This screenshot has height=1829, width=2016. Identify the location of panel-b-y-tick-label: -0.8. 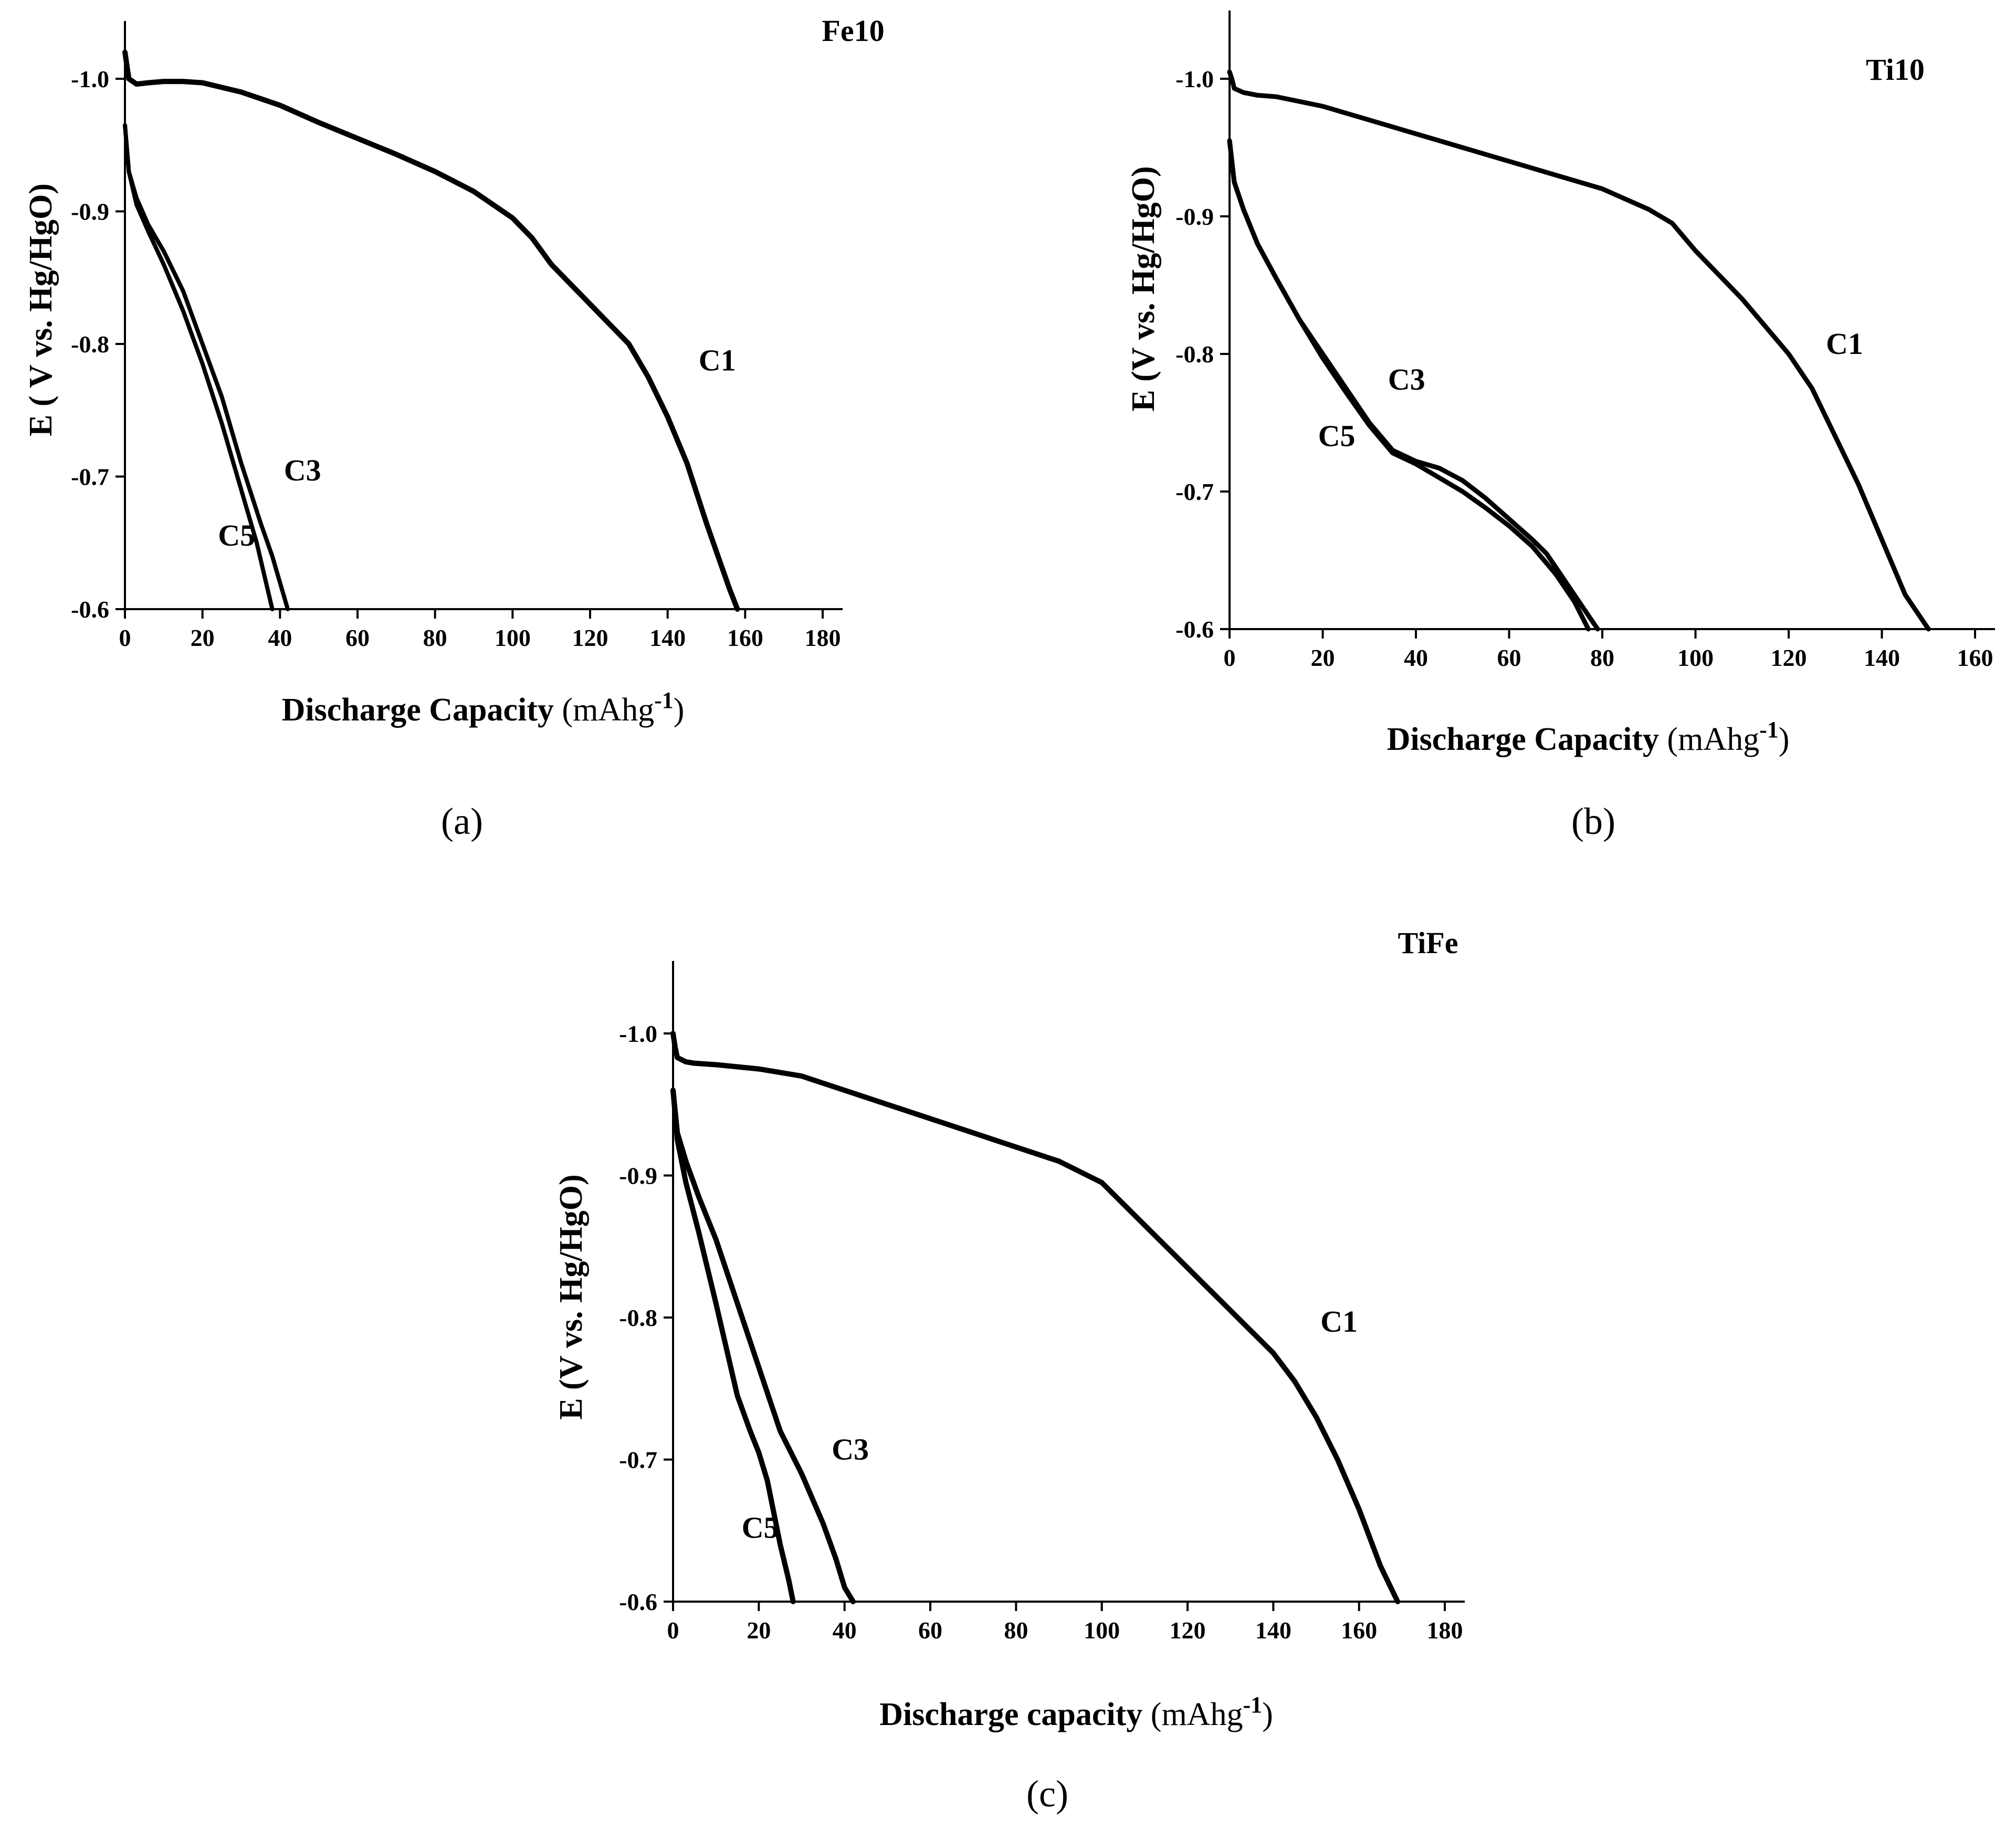
(1194, 354).